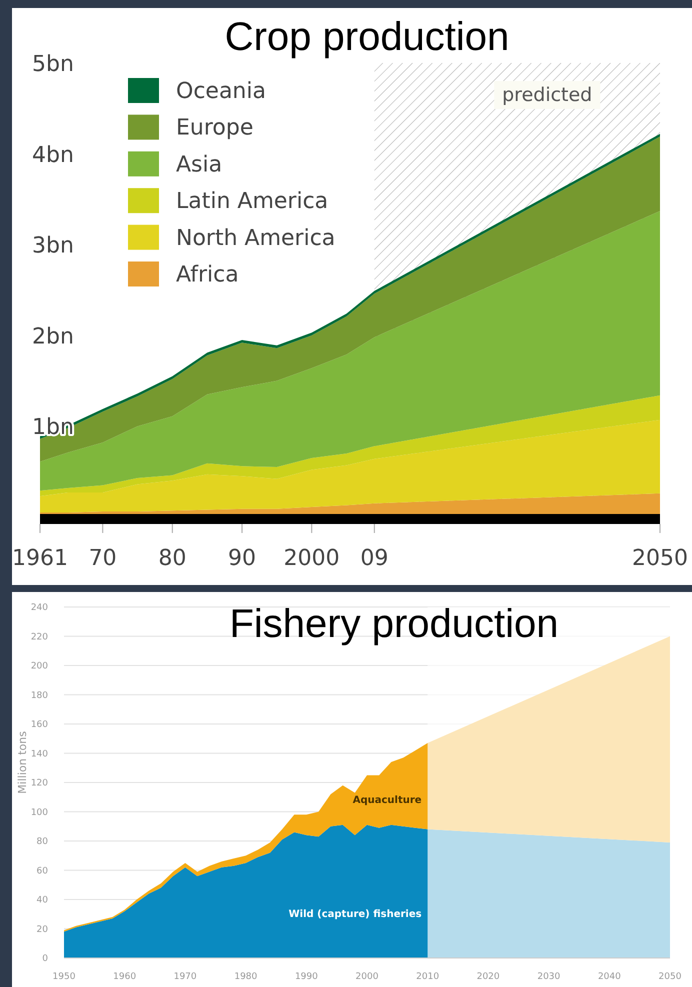 This screenshot has height=987, width=692. Describe the element at coordinates (355, 914) in the screenshot. I see `series-label: Wild (capture) fisheries` at that location.